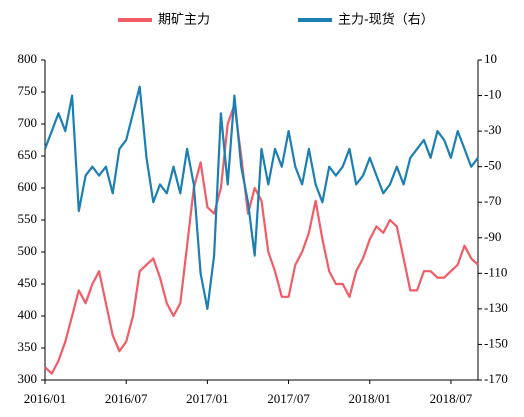  Describe the element at coordinates (492, 94) in the screenshot. I see `y2-tick-label: -10` at that location.